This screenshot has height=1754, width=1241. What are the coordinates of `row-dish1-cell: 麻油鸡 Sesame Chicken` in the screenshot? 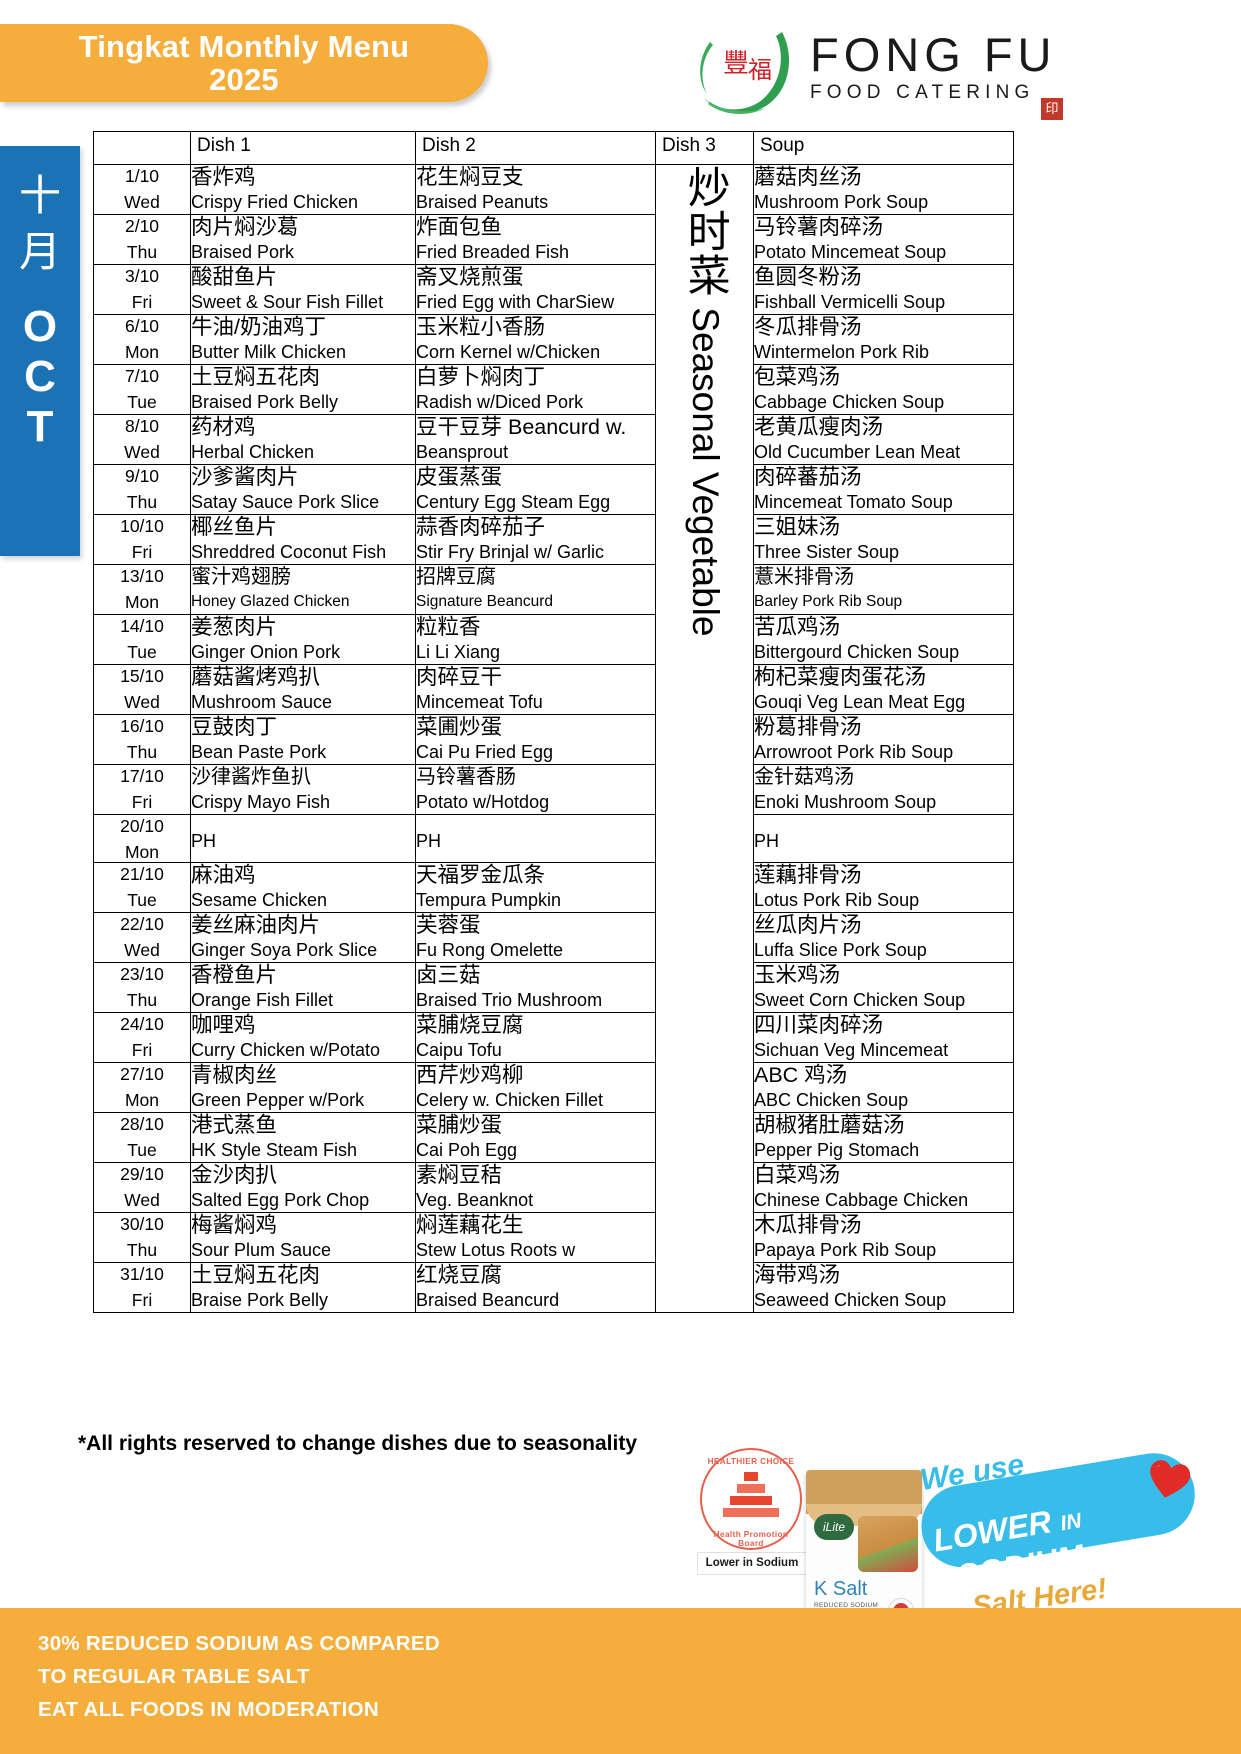 It's located at (303, 887).